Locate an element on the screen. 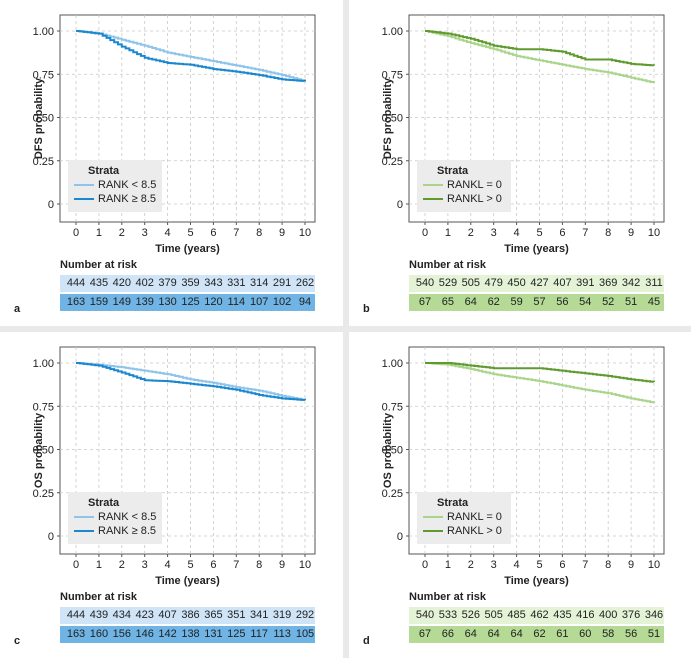  risk-row-1: 540 533 526 505 485 462 435 416 400 376 346 is located at coordinates (536, 615).